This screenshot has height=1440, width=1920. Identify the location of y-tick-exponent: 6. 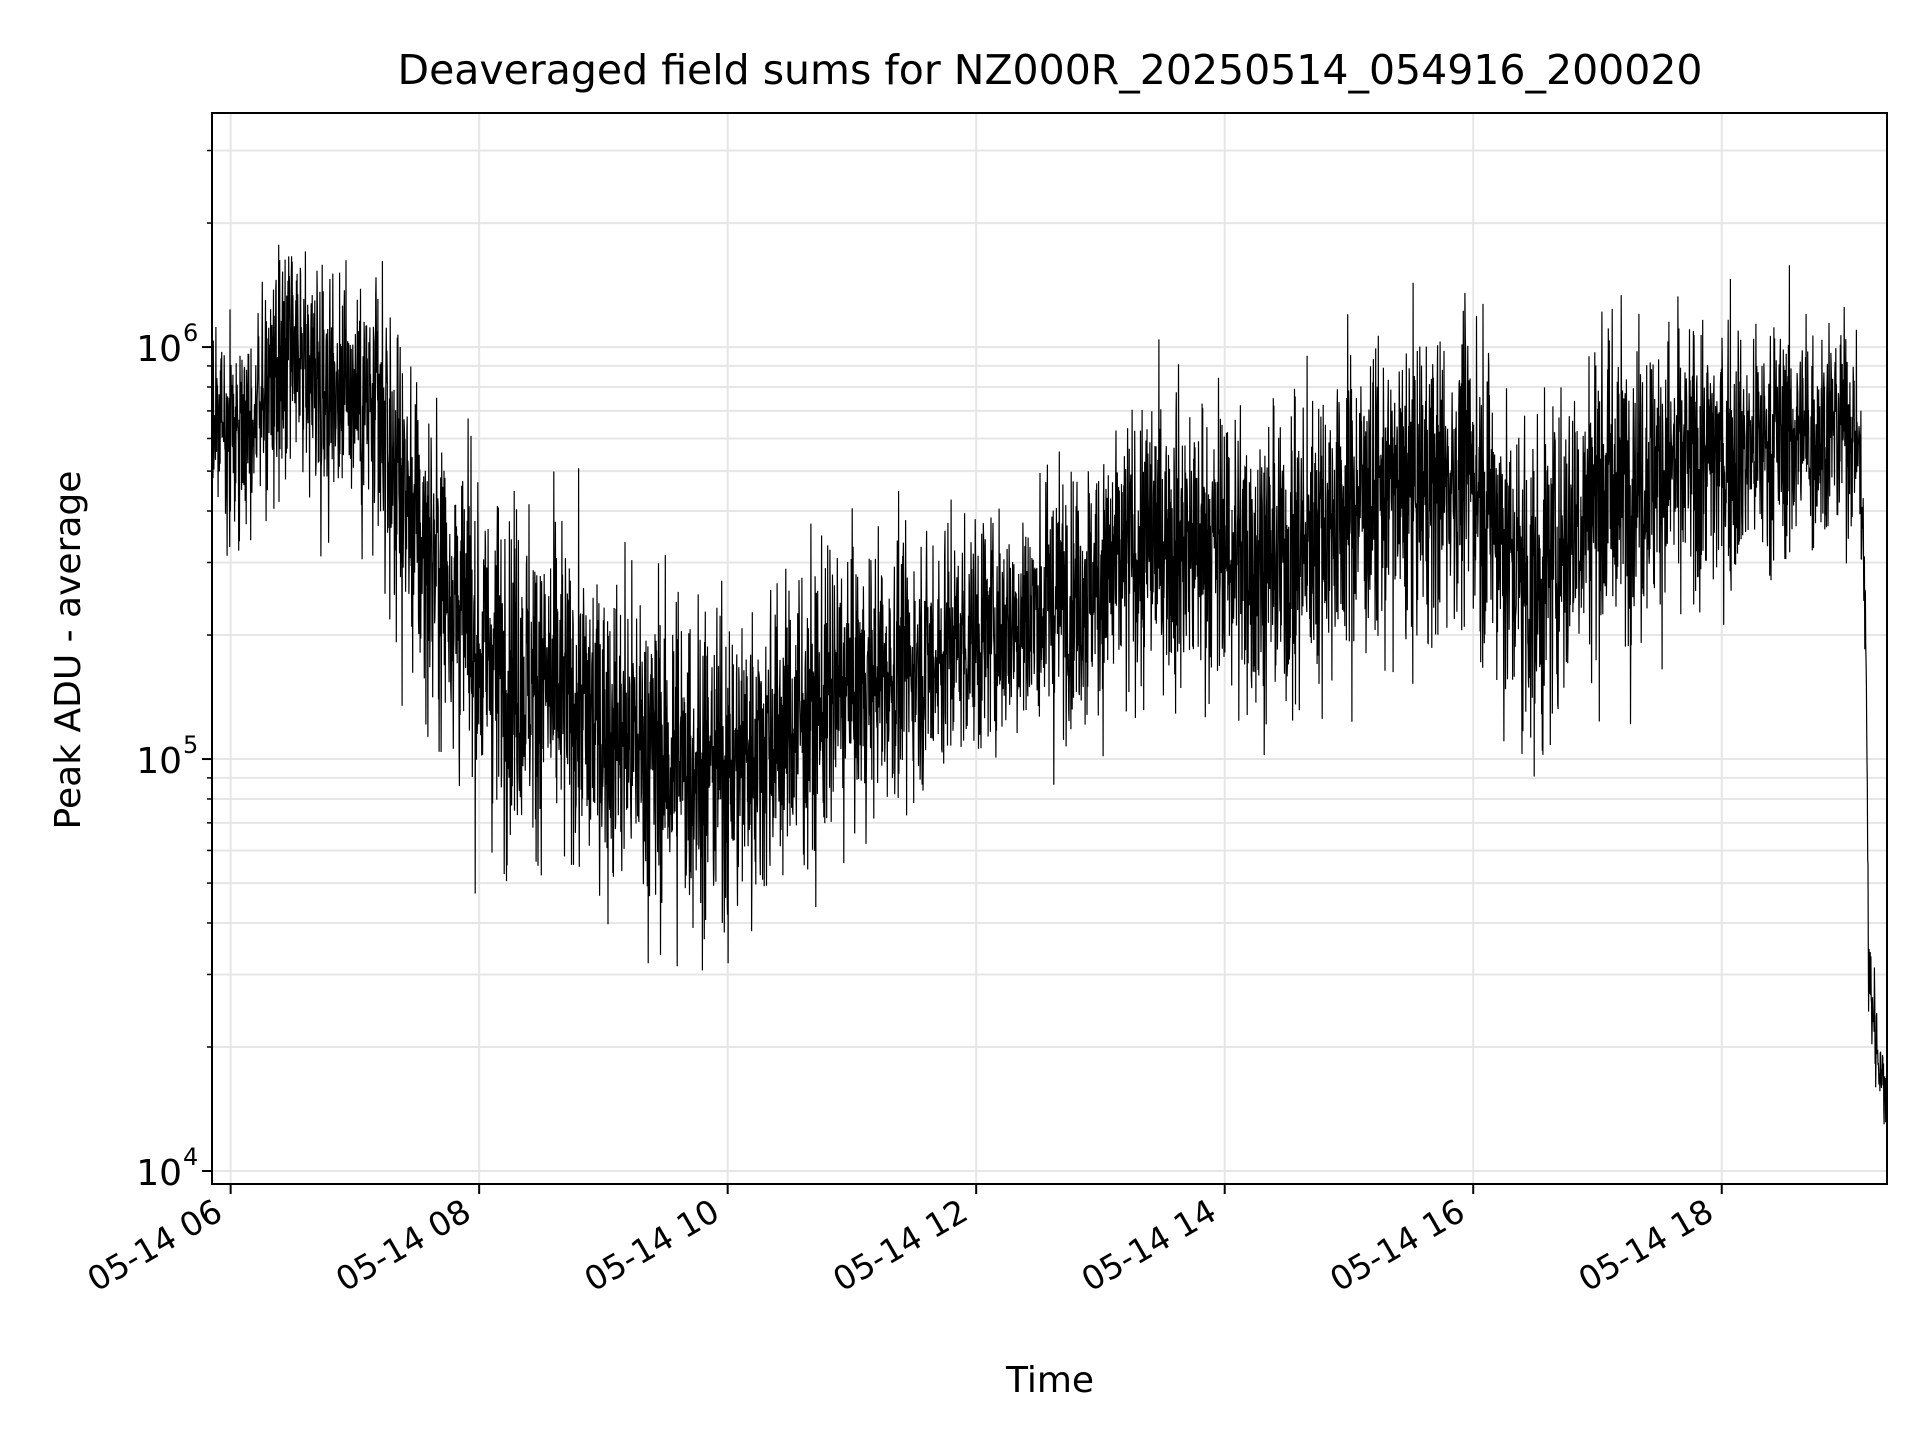
(190, 333).